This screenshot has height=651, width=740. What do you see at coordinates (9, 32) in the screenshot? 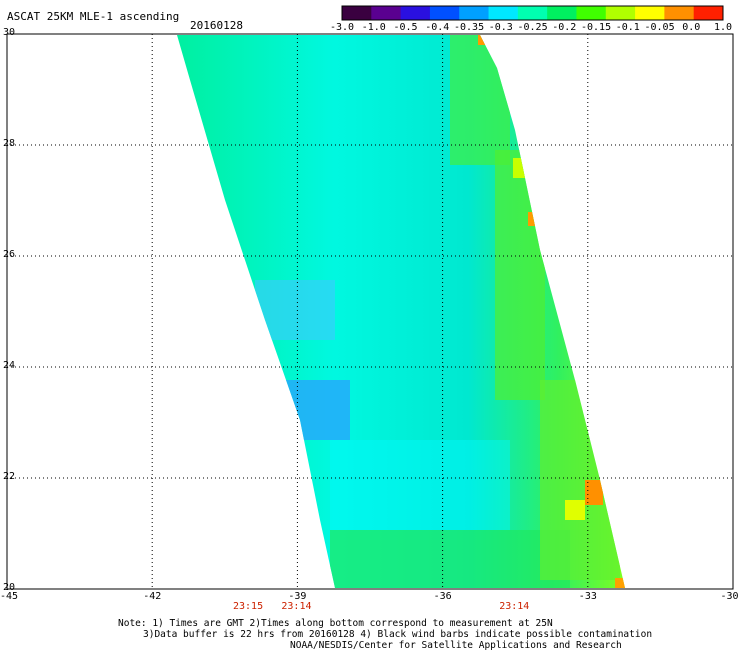
I see `latitude-tick-label: 30` at bounding box center [9, 32].